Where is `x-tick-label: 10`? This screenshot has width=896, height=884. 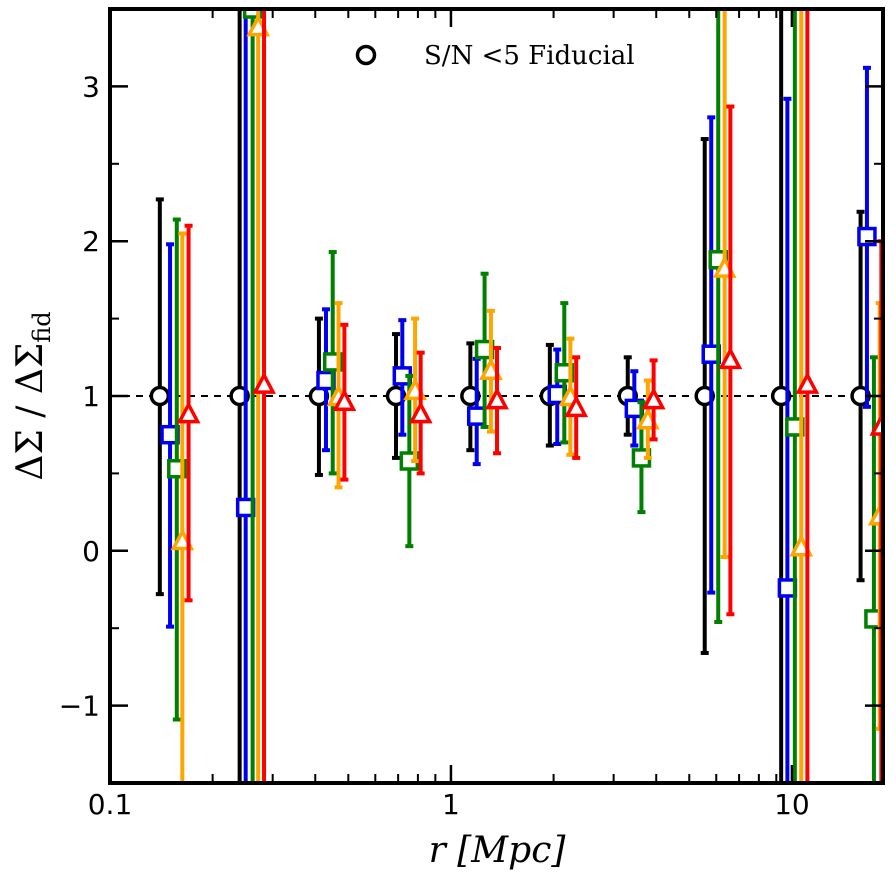
x-tick-label: 10 is located at coordinates (792, 804).